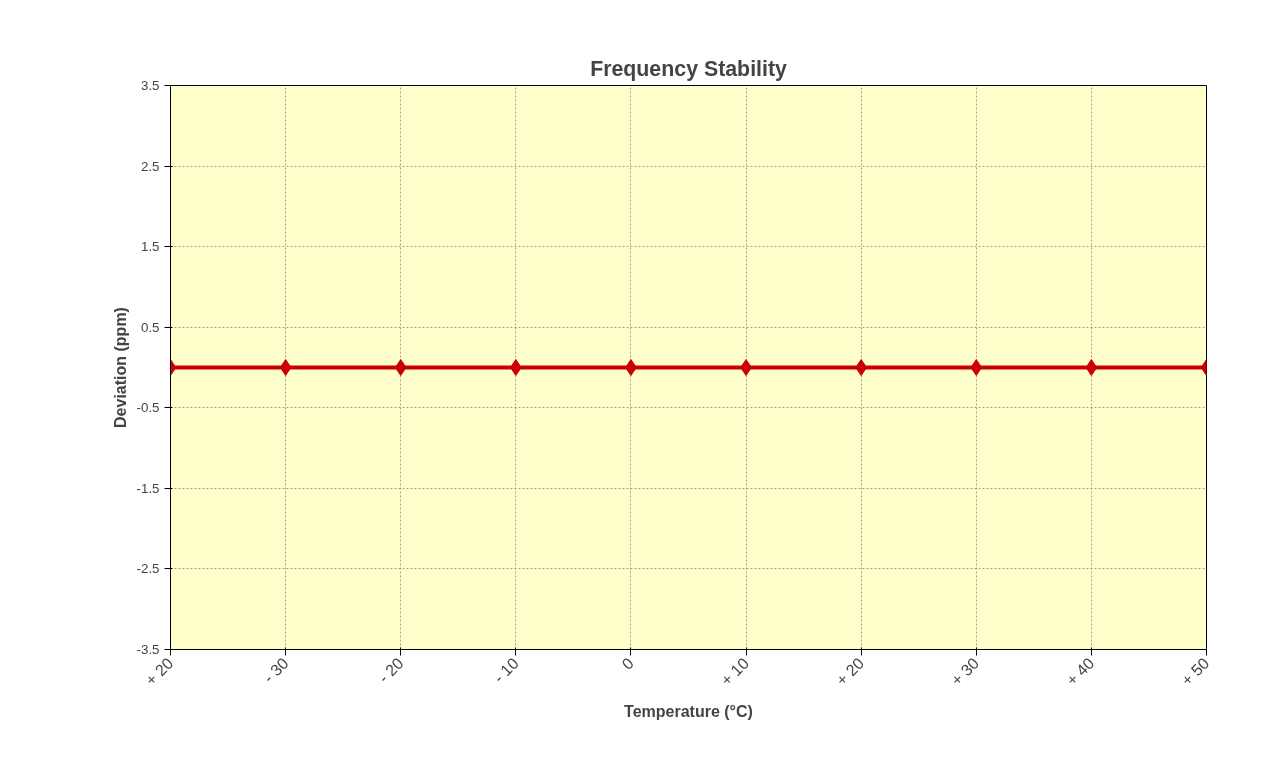 Image resolution: width=1270 pixels, height=771 pixels. I want to click on x-tick-label: - 10, so click(506, 670).